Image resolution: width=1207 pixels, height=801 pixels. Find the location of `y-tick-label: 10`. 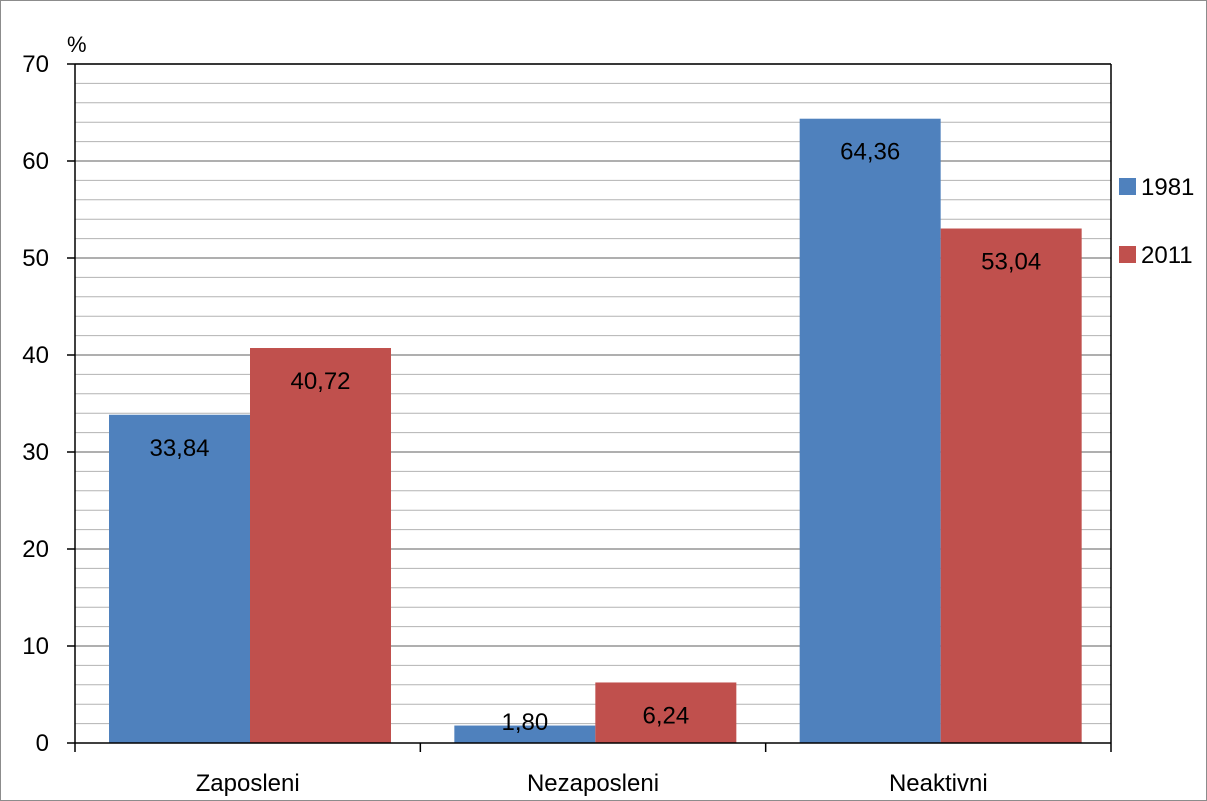

y-tick-label: 10 is located at coordinates (35, 646).